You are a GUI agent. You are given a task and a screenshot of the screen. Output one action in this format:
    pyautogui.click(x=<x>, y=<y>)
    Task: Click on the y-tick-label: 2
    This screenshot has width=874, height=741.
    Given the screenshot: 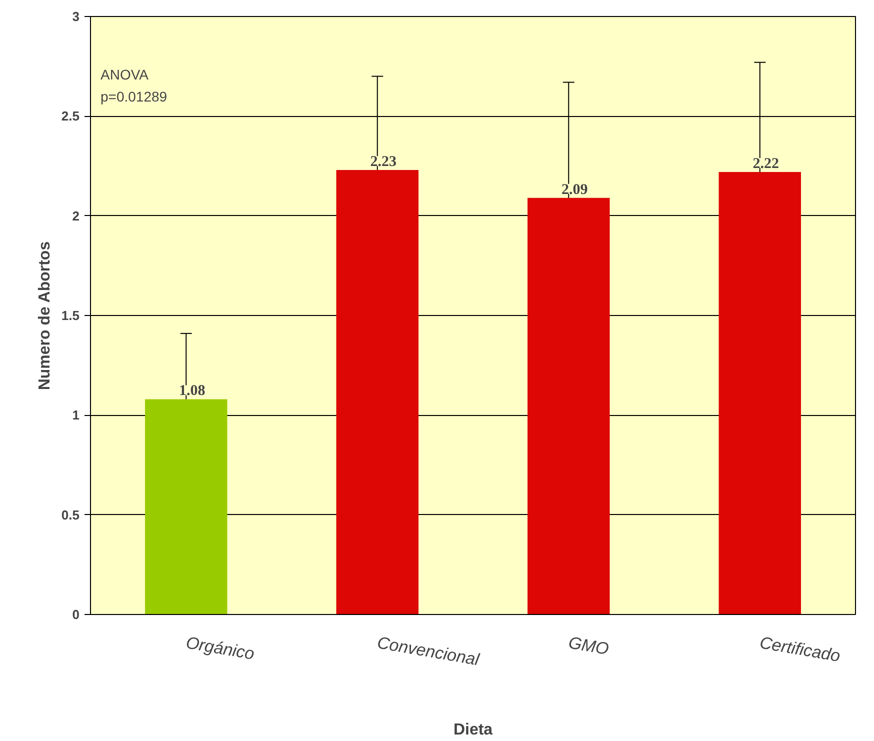 What is the action you would take?
    pyautogui.click(x=76, y=216)
    